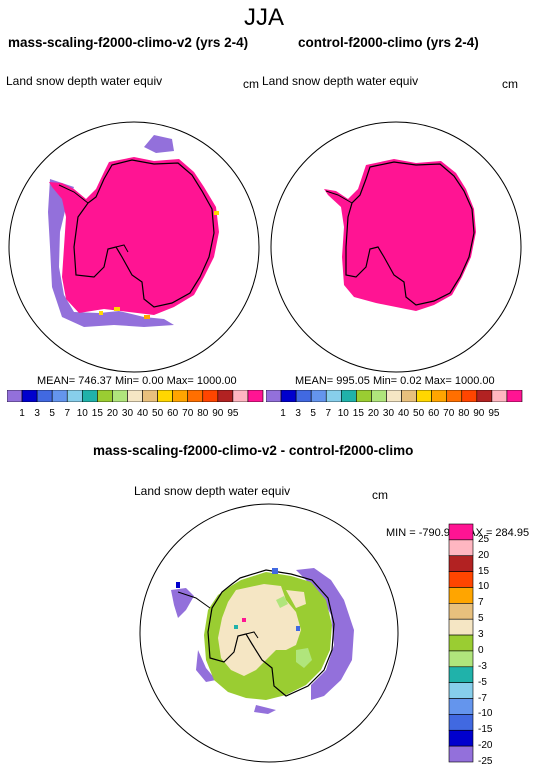 This screenshot has width=539, height=771. Describe the element at coordinates (482, 682) in the screenshot. I see `colorbar-tick-label: -5` at that location.